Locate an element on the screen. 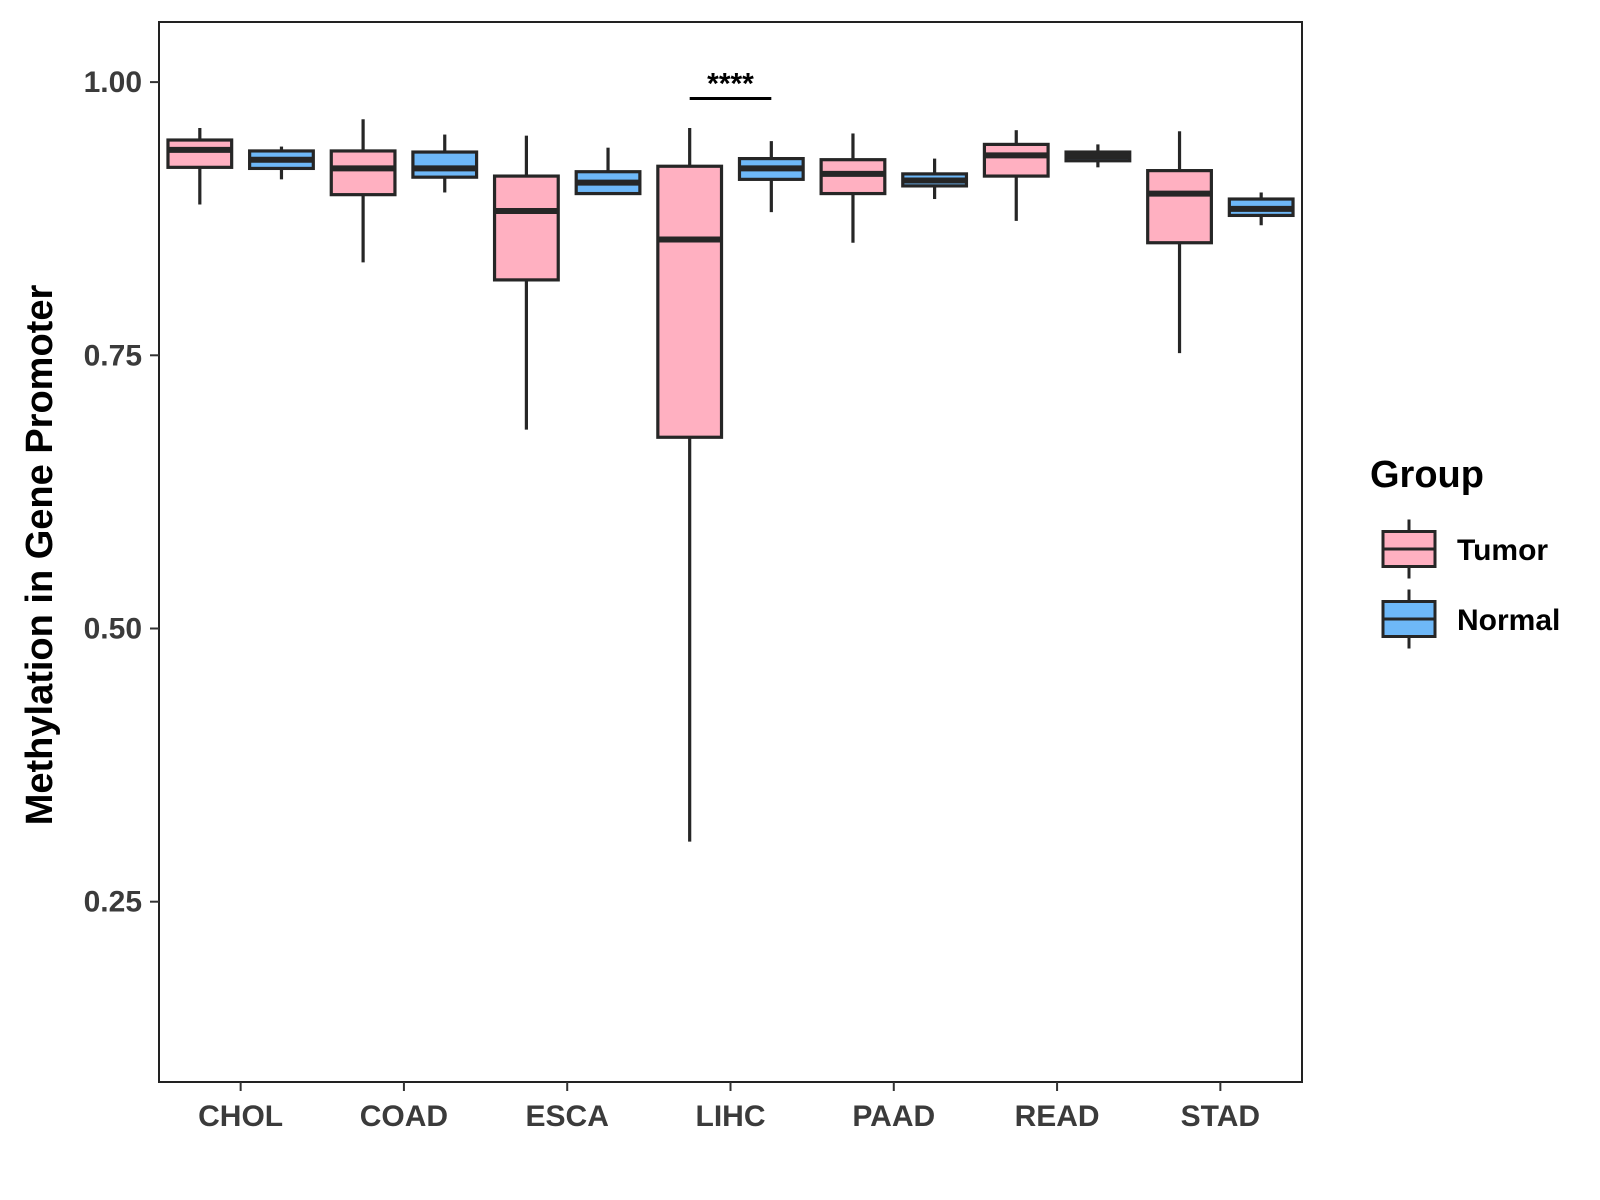  box-normal-read is located at coordinates (1098, 156).